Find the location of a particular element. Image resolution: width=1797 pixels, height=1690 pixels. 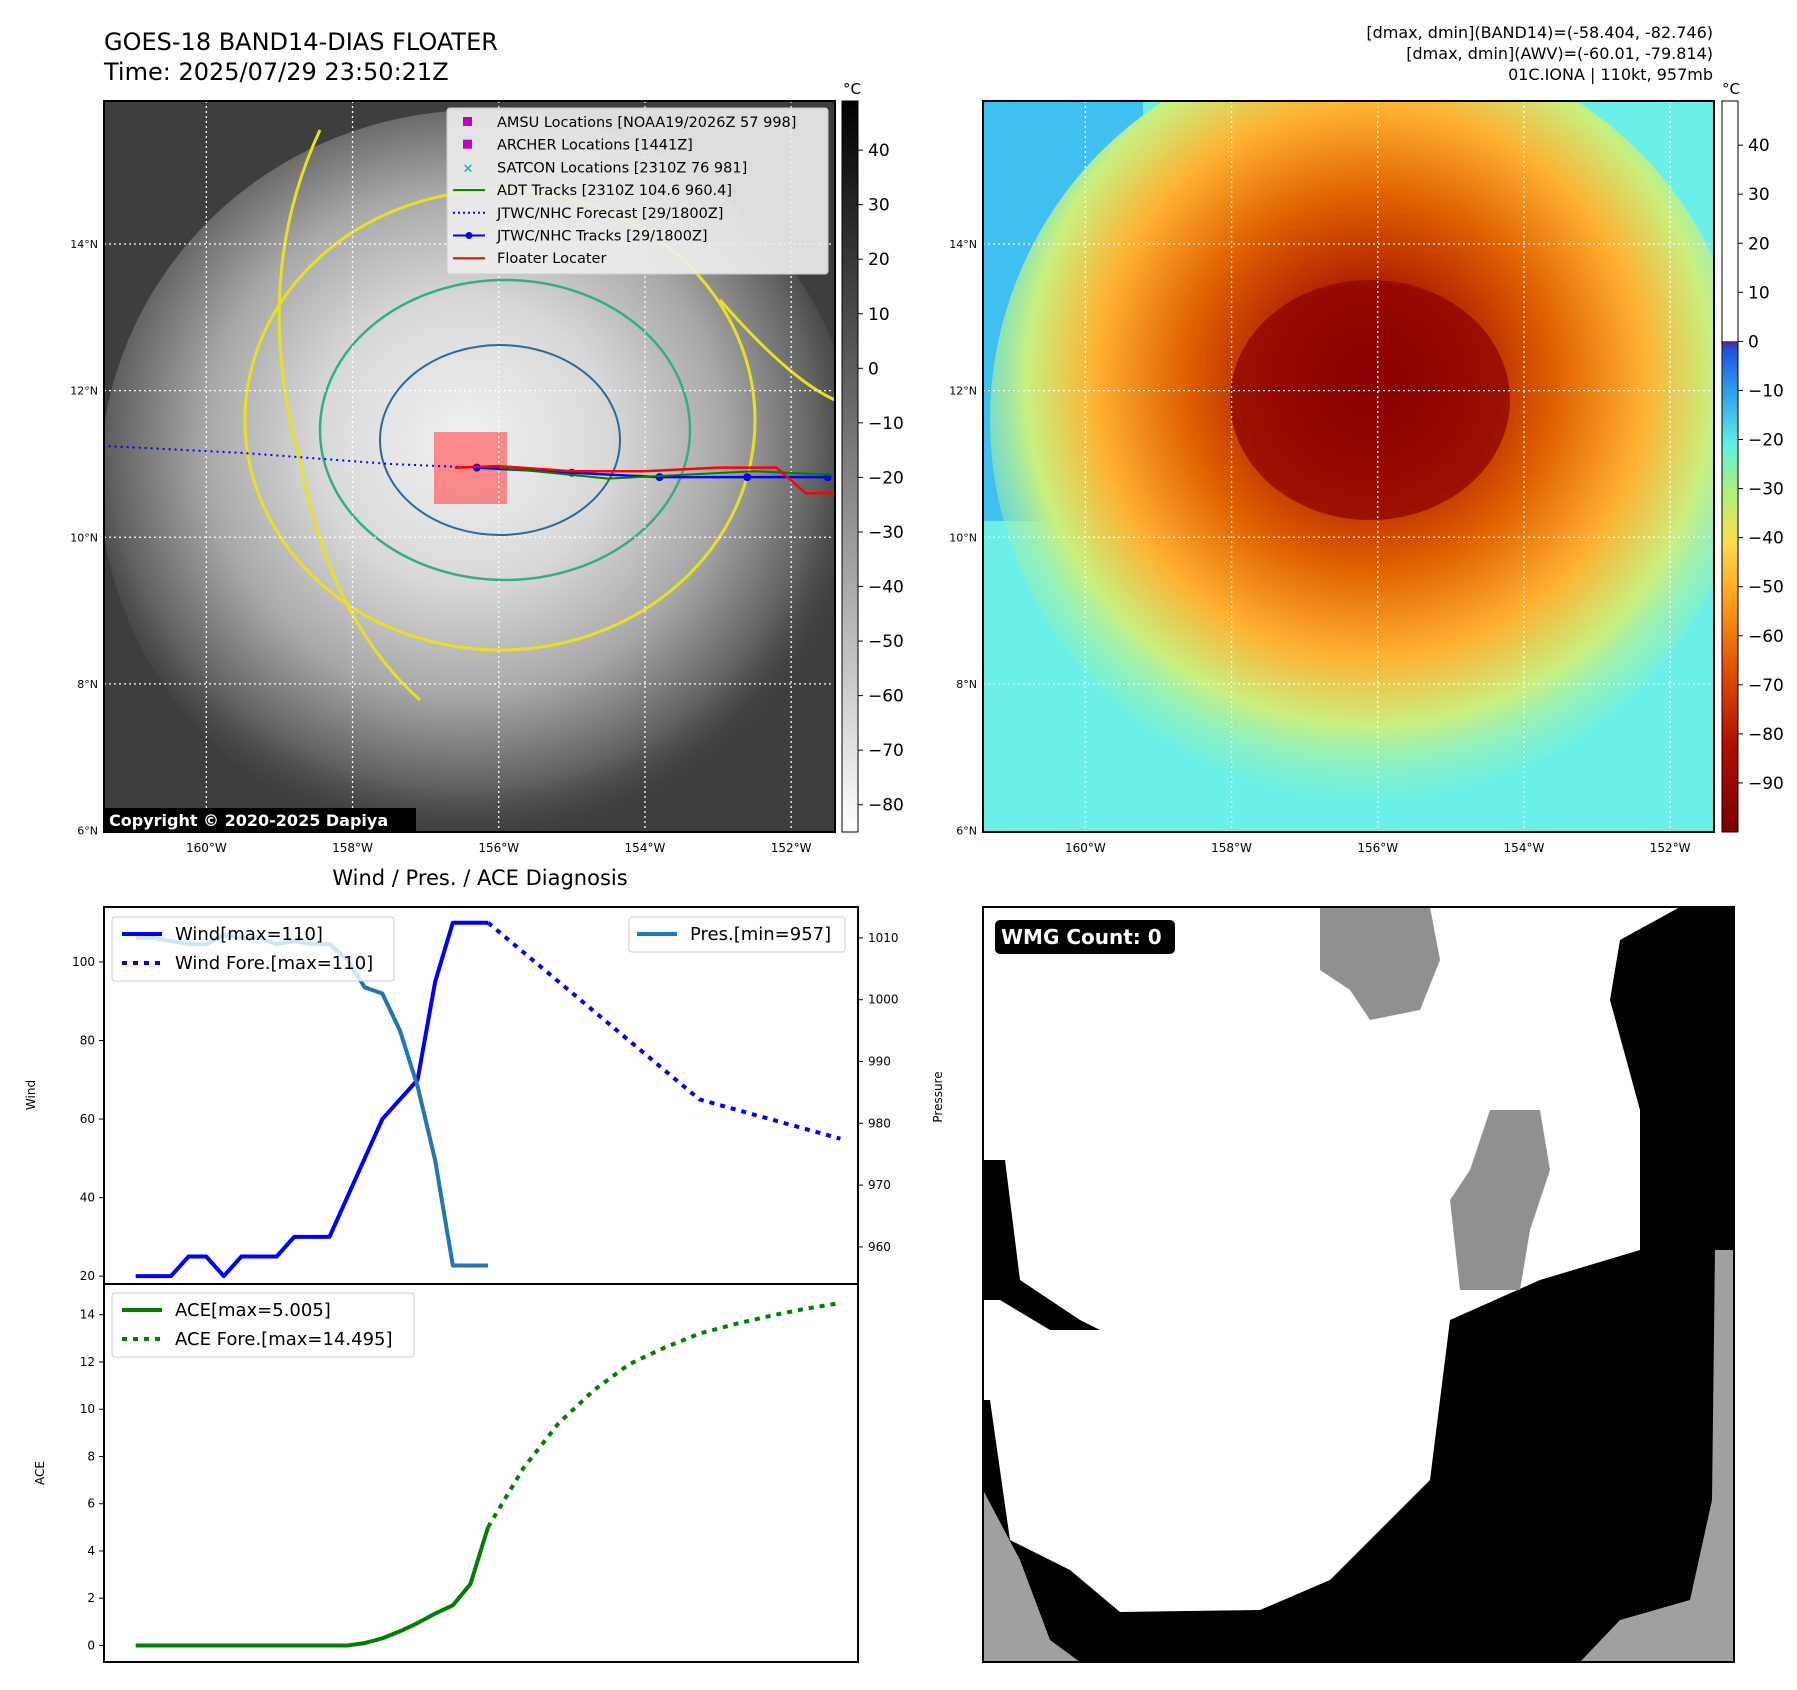

wind-tick-label: 80 is located at coordinates (87, 1041).